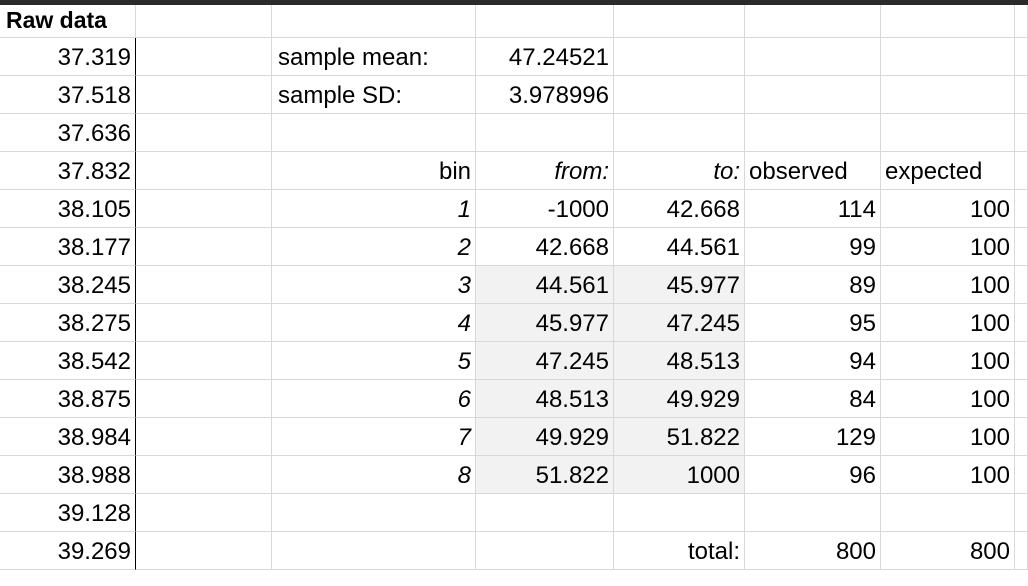 This screenshot has height=586, width=1028. I want to click on sample-sd-value: 3.978996, so click(545, 95).